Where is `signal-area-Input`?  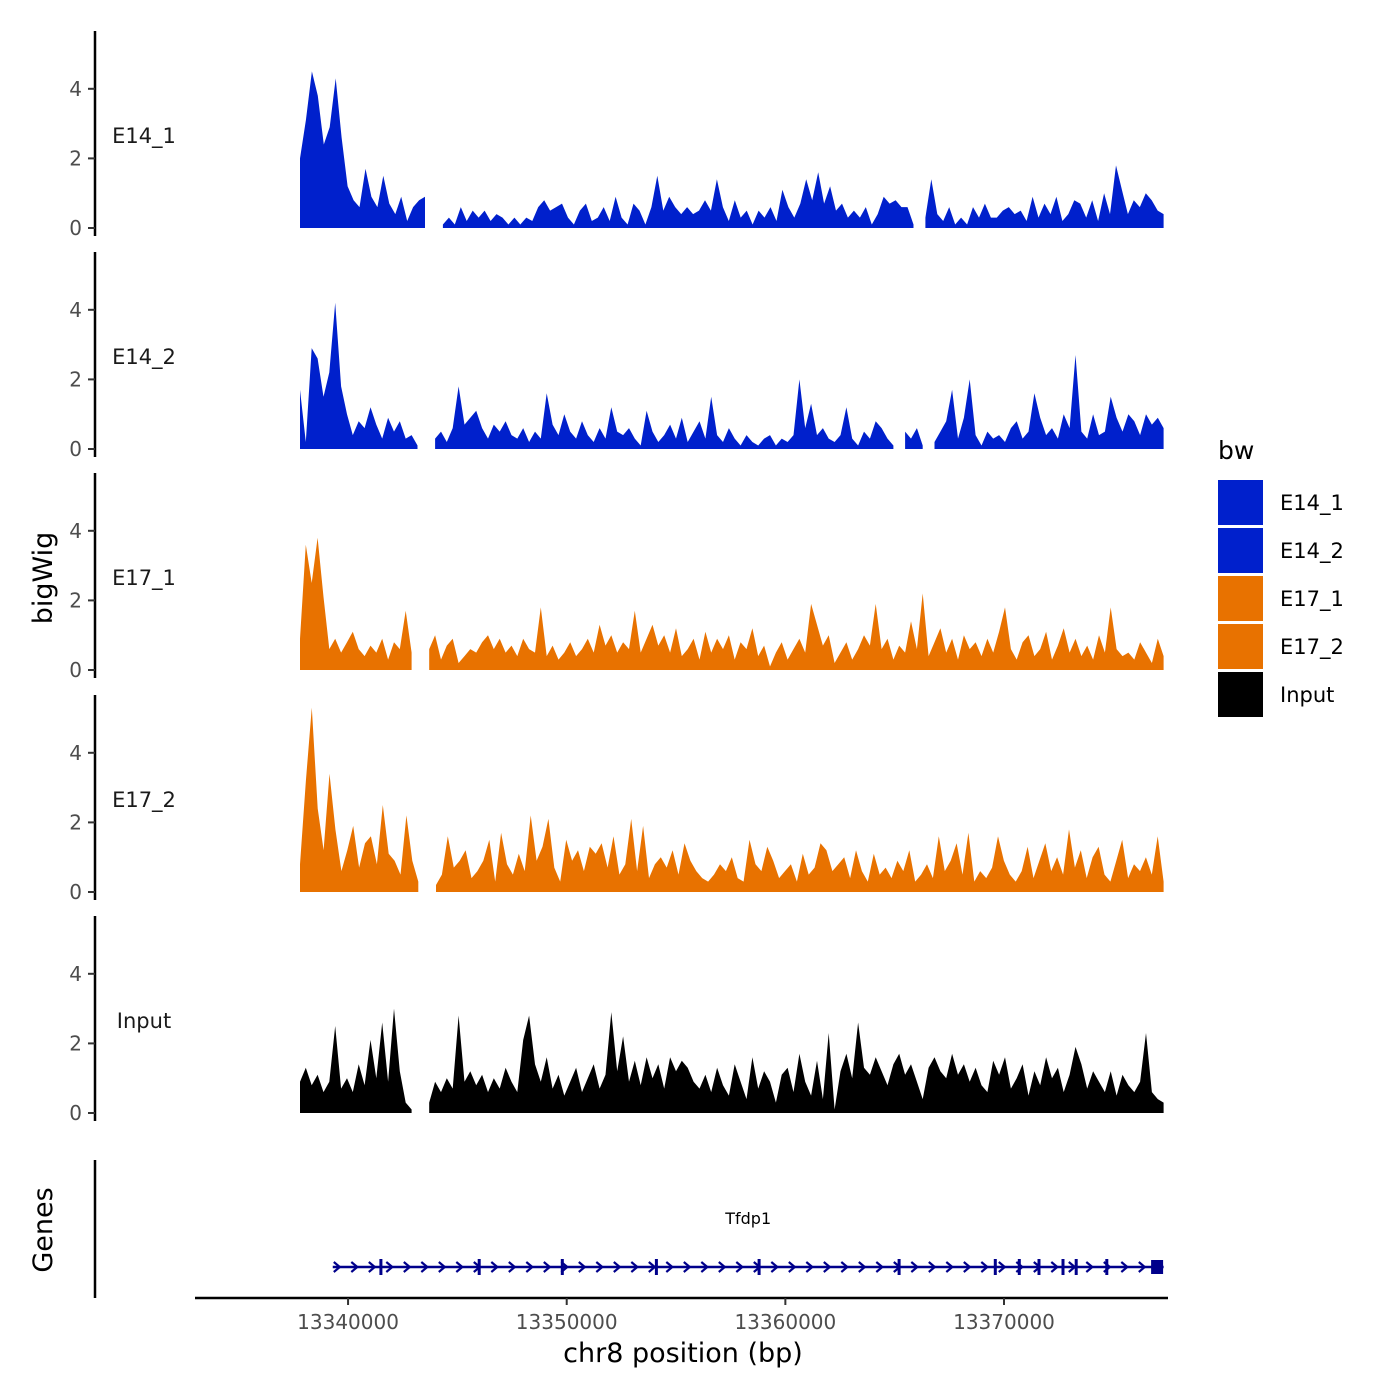
signal-area-Input is located at coordinates (732, 1060).